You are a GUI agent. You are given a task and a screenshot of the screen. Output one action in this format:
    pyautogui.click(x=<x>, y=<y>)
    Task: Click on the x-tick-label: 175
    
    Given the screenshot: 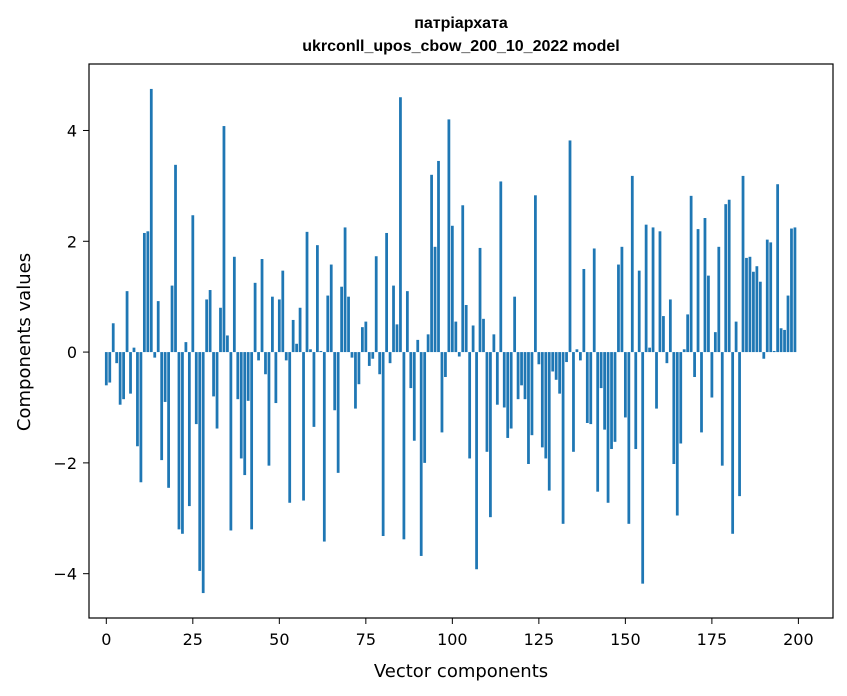 What is the action you would take?
    pyautogui.click(x=712, y=639)
    